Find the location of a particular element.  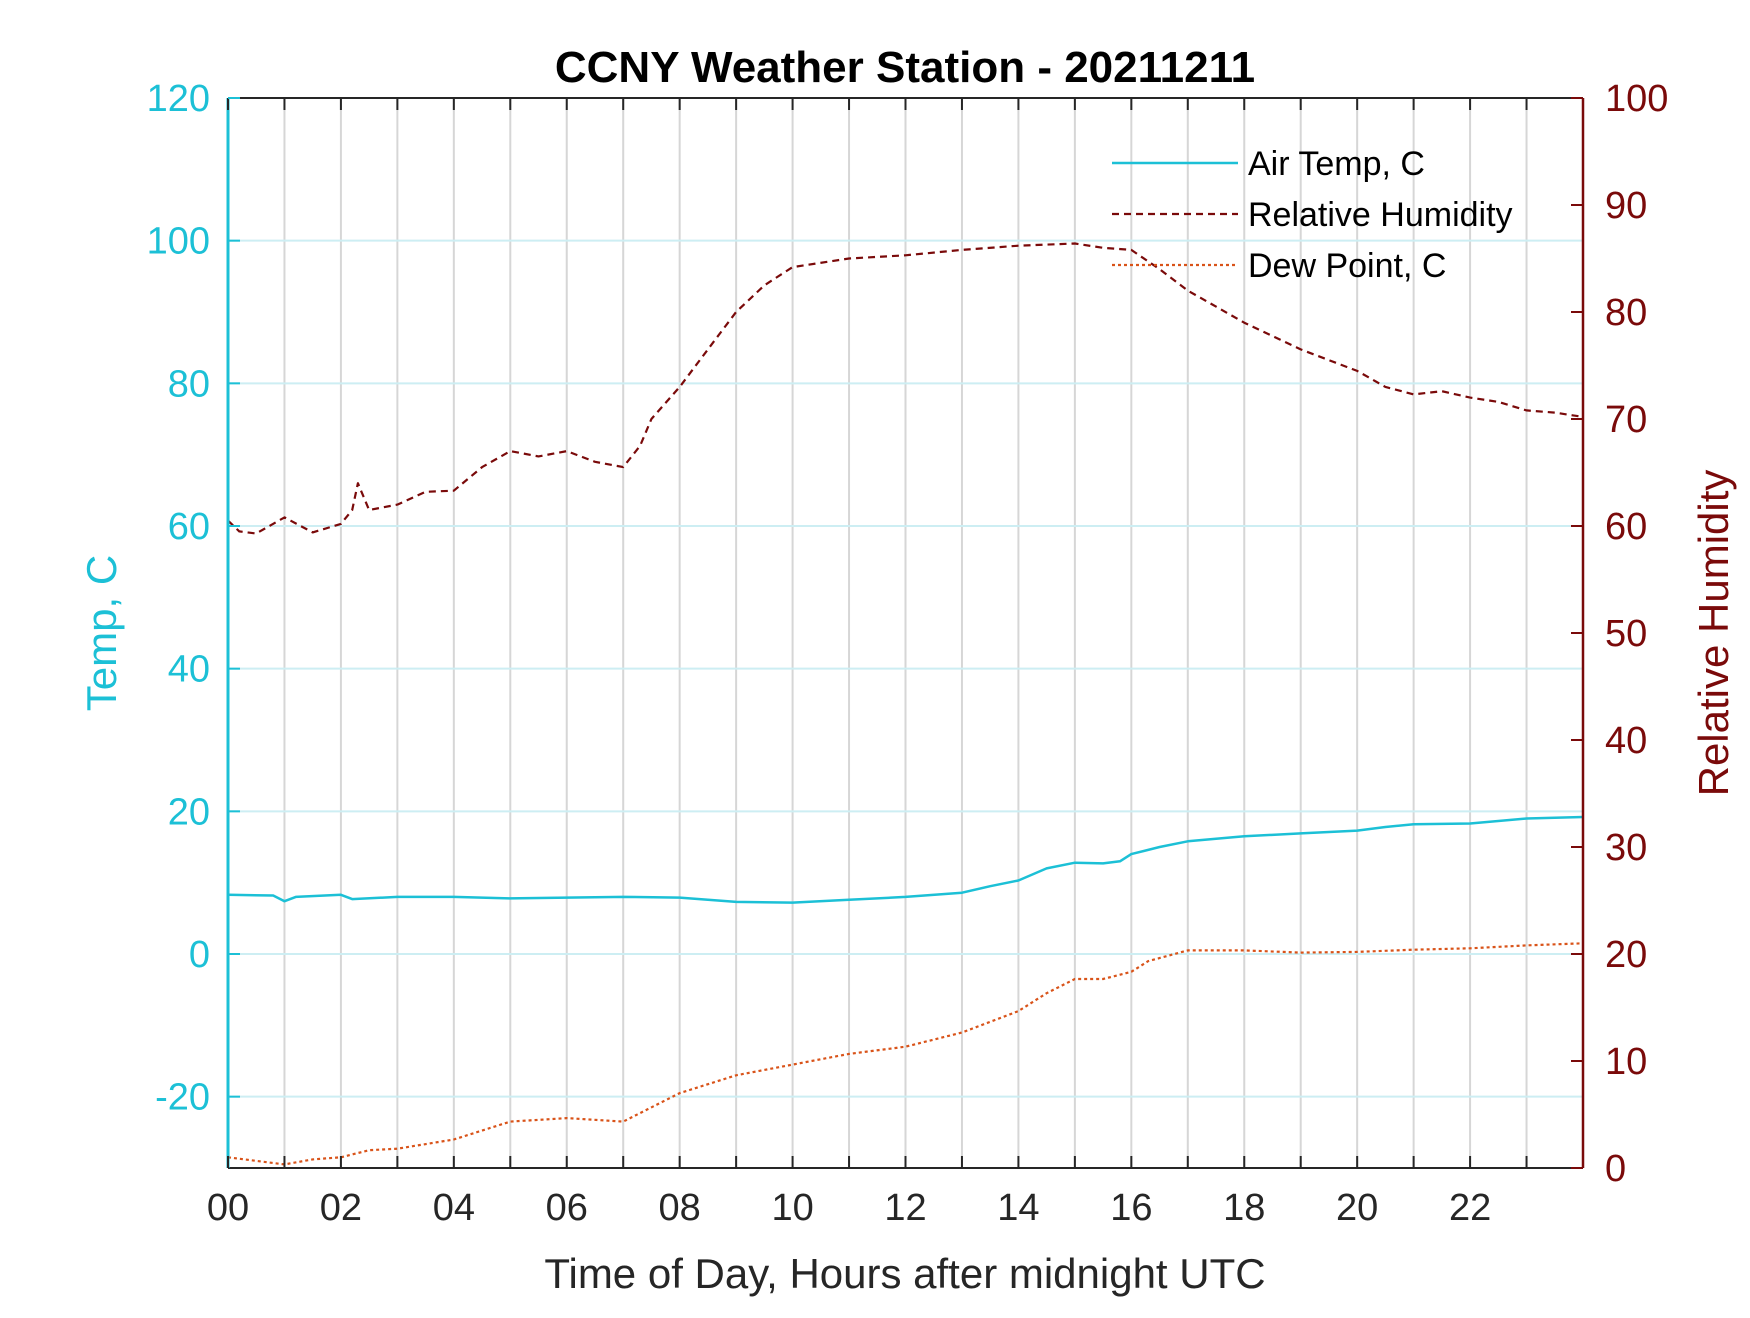

right-tick-label: 20 is located at coordinates (1626, 955).